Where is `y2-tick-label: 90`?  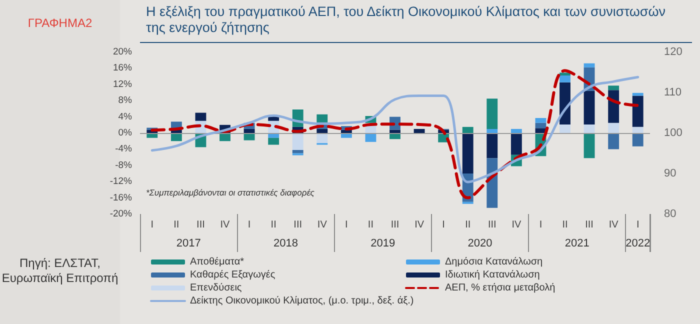
y2-tick-label: 90 is located at coordinates (670, 174).